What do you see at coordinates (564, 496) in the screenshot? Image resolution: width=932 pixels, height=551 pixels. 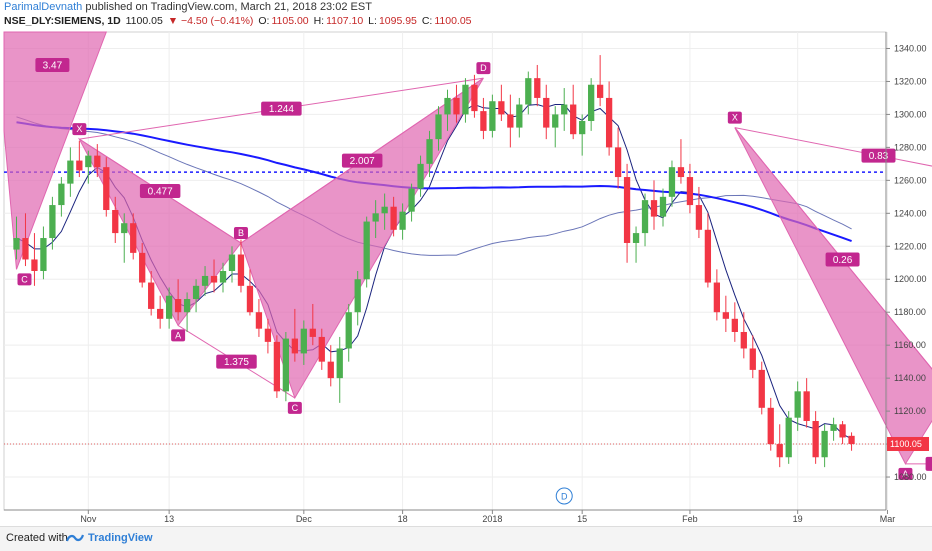 I see `dividend-marker-icon` at bounding box center [564, 496].